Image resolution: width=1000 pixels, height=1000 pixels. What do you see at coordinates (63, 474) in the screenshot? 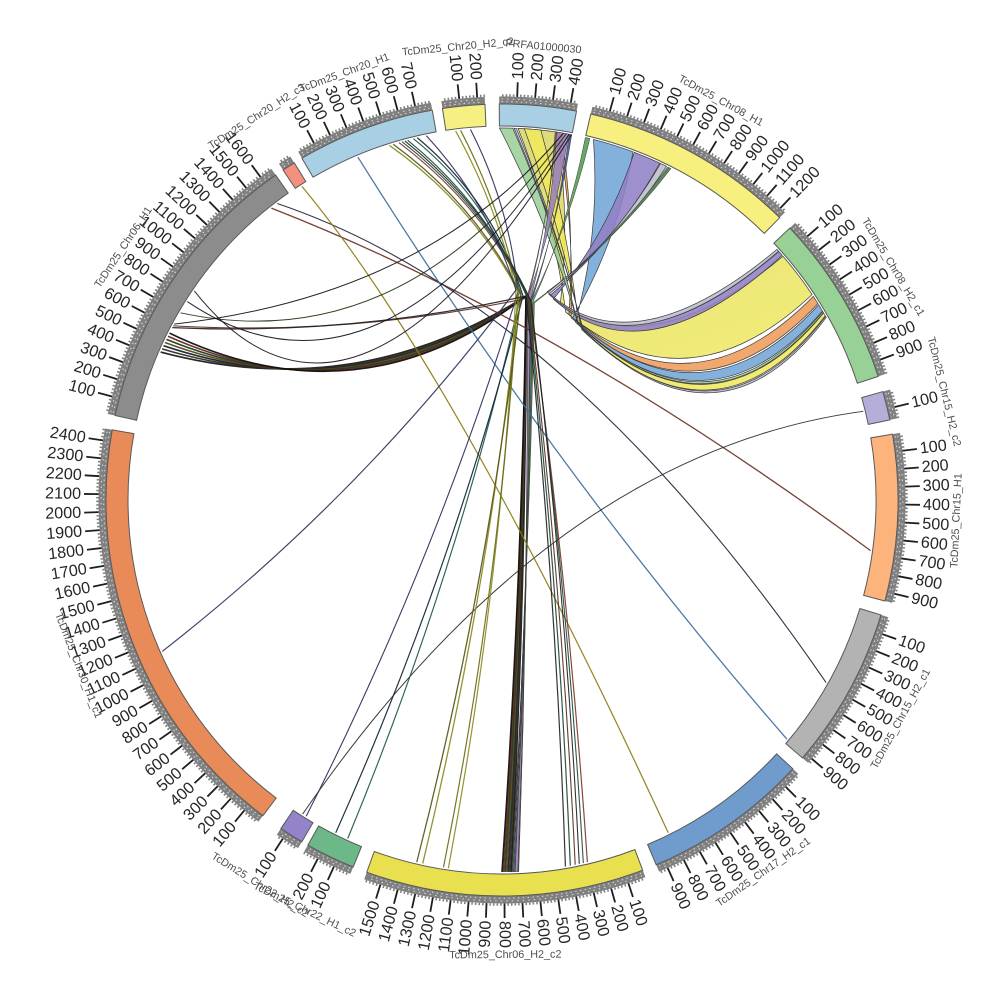
I see `svg-text: 2200` at bounding box center [63, 474].